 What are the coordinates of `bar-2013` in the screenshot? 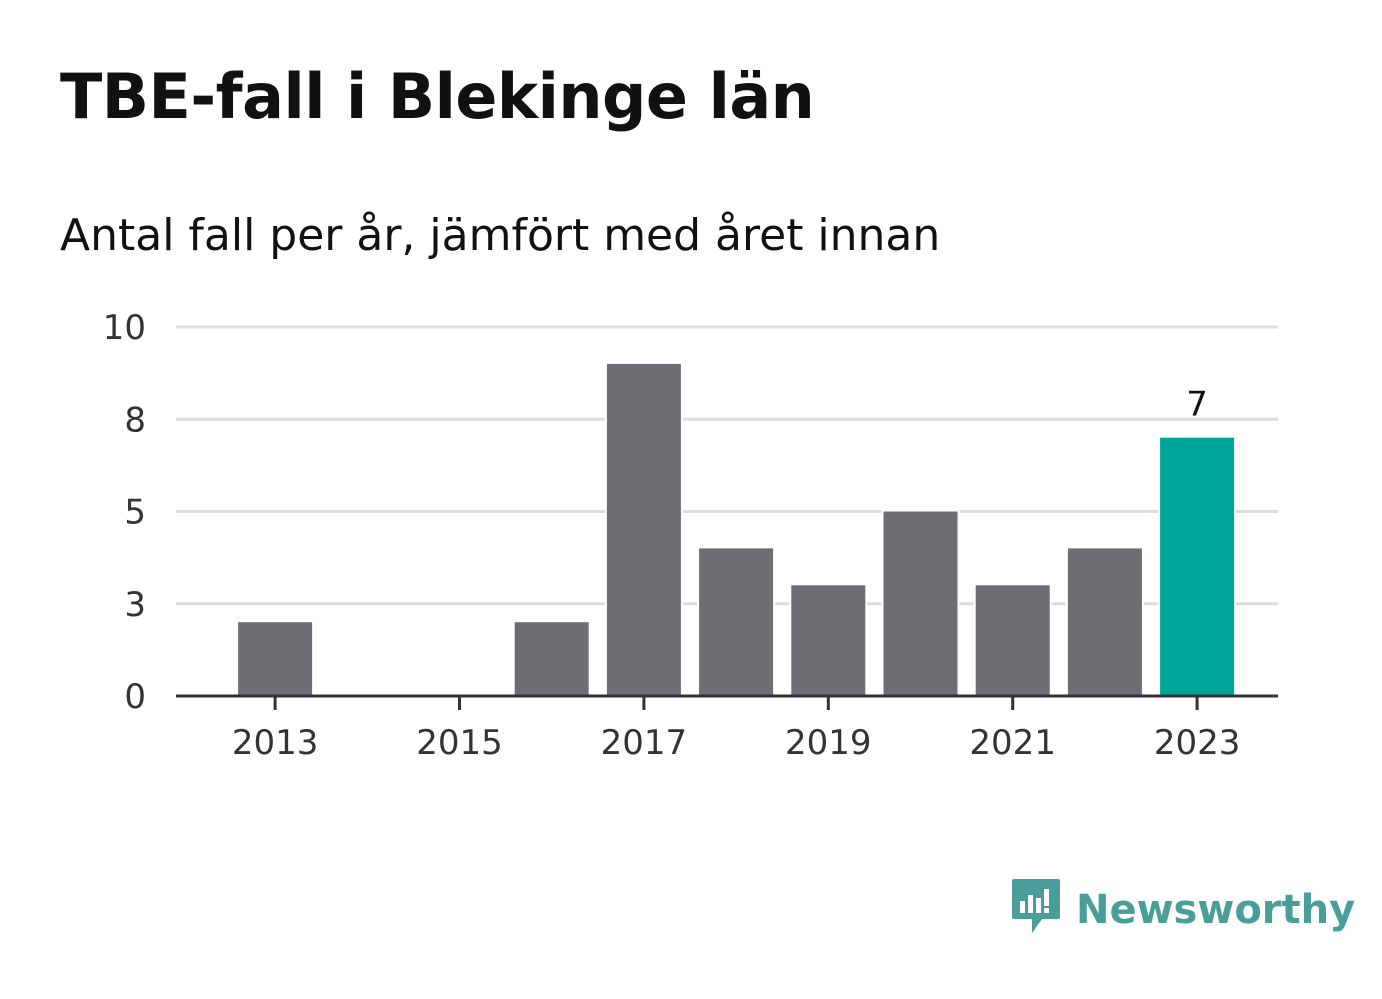 It's located at (275, 659).